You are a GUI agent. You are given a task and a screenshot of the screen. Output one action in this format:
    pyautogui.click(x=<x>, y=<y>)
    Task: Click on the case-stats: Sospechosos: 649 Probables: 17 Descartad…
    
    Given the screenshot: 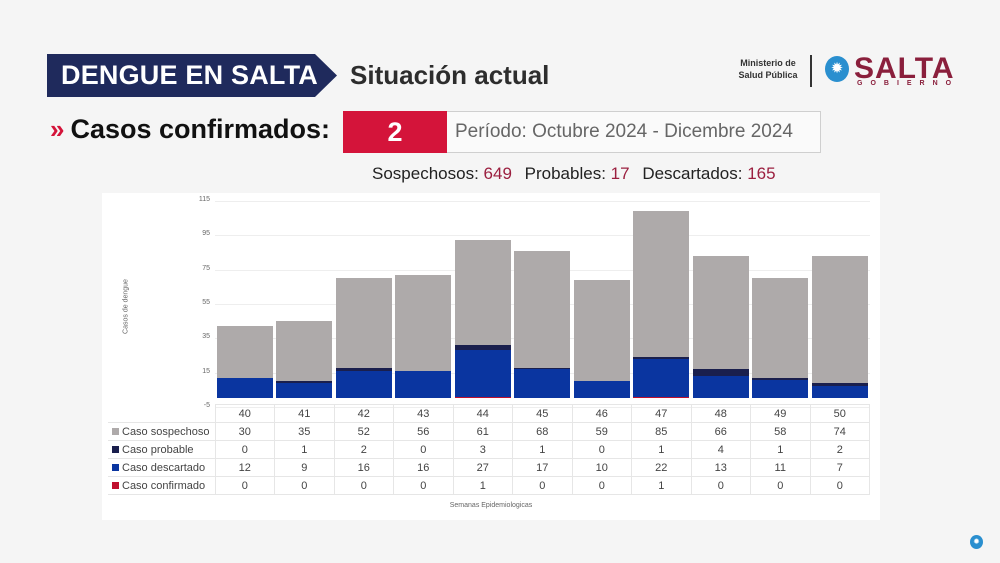 What is the action you would take?
    pyautogui.click(x=574, y=174)
    